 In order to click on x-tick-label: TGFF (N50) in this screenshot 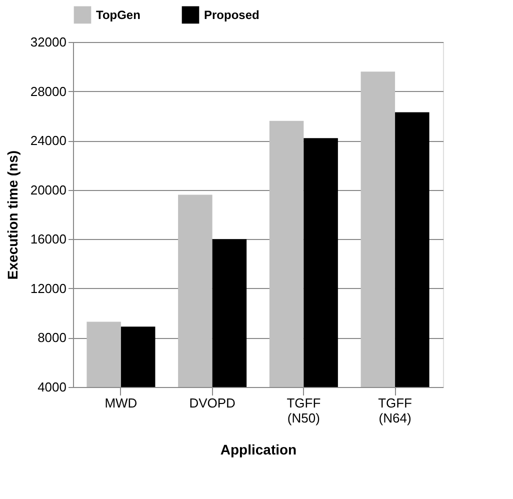, I will do `click(303, 411)`.